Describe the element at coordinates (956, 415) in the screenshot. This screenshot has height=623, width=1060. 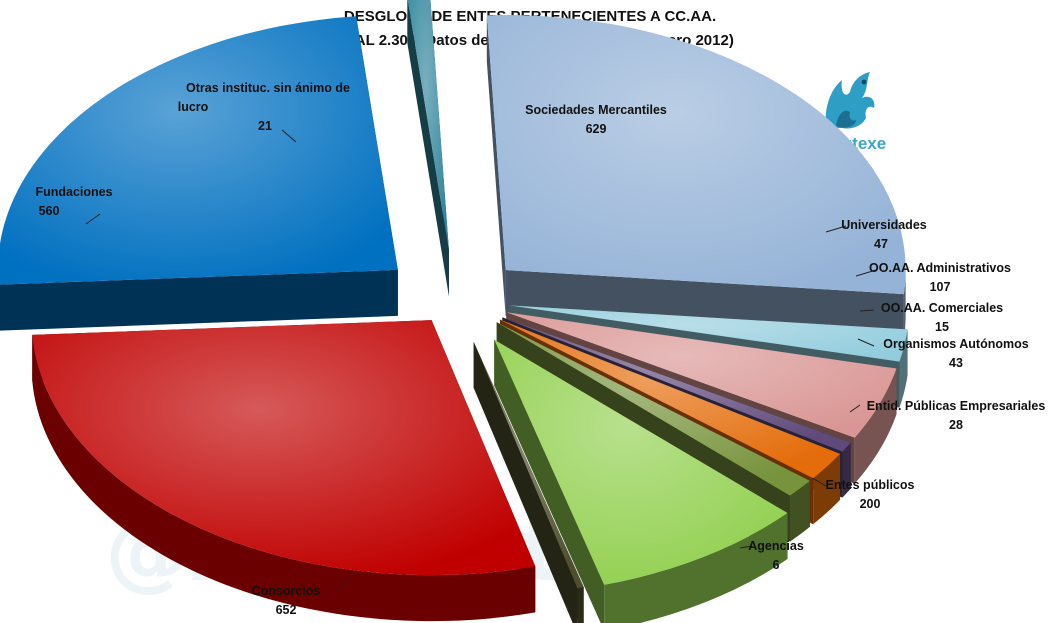
I see `slice-label: Entid. Públicas Empresariales 28` at that location.